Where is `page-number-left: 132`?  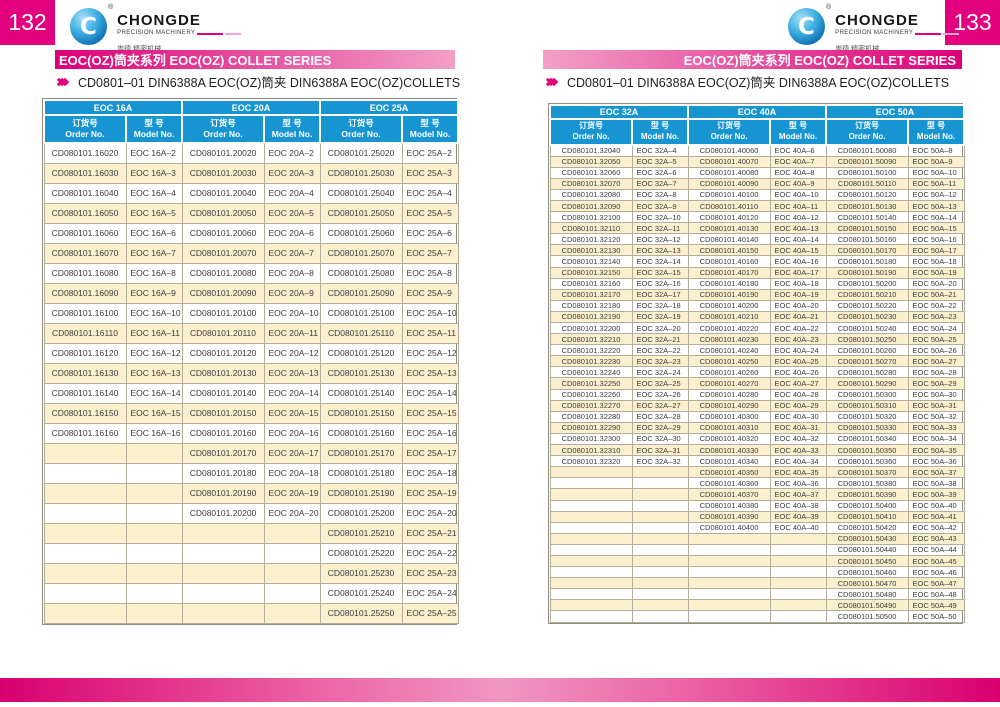
page-number-left: 132 is located at coordinates (27, 22).